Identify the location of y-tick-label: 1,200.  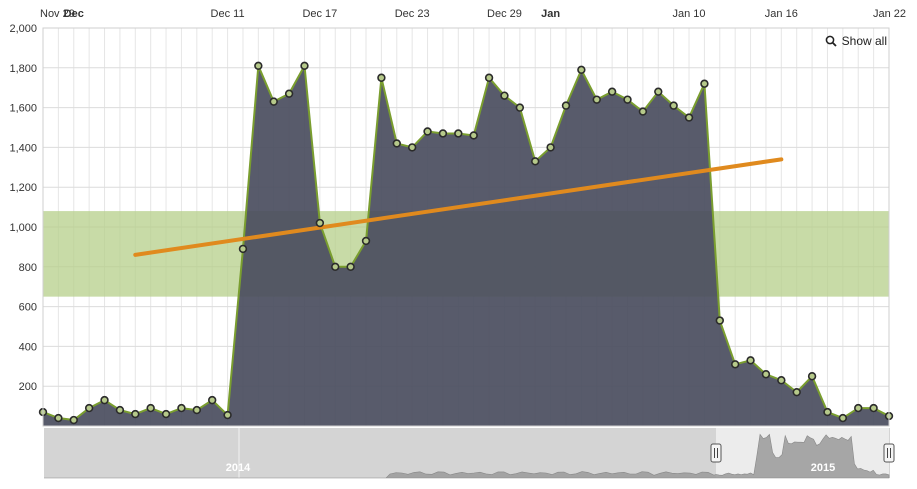
(23, 188).